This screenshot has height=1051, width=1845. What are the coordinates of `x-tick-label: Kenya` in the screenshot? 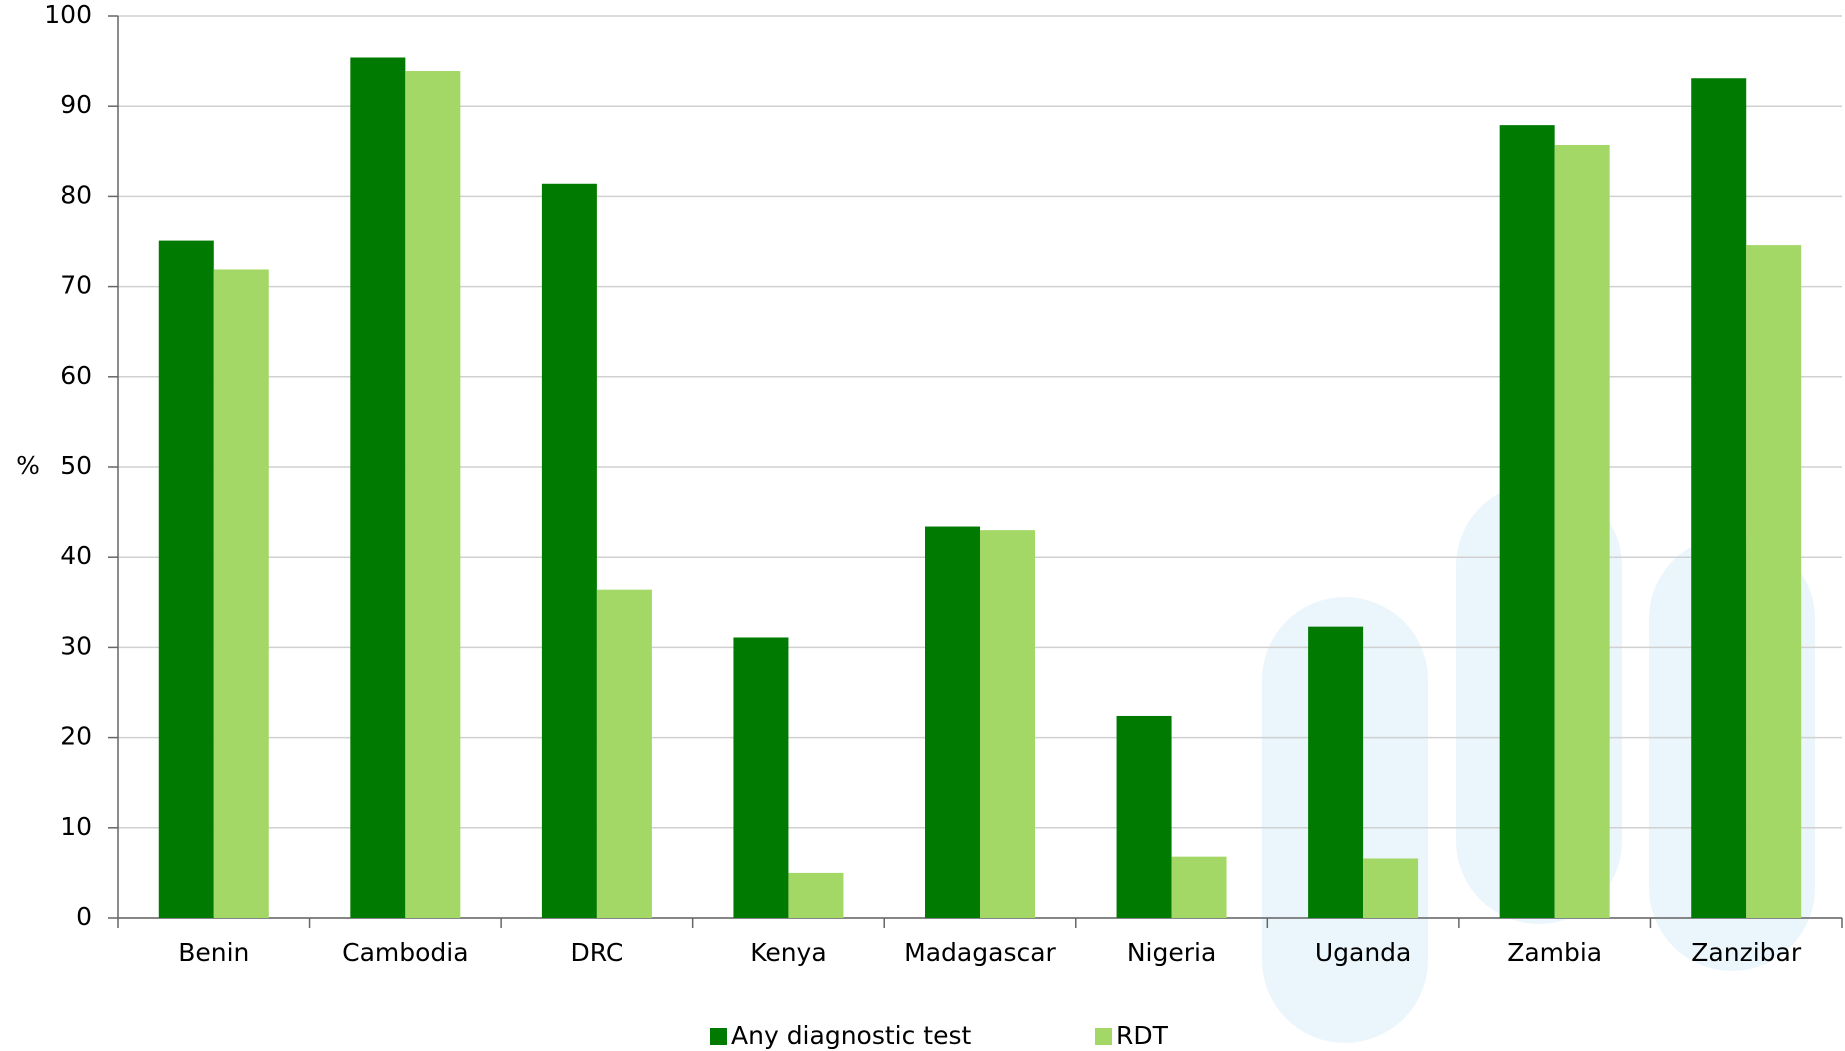 It's located at (788, 952).